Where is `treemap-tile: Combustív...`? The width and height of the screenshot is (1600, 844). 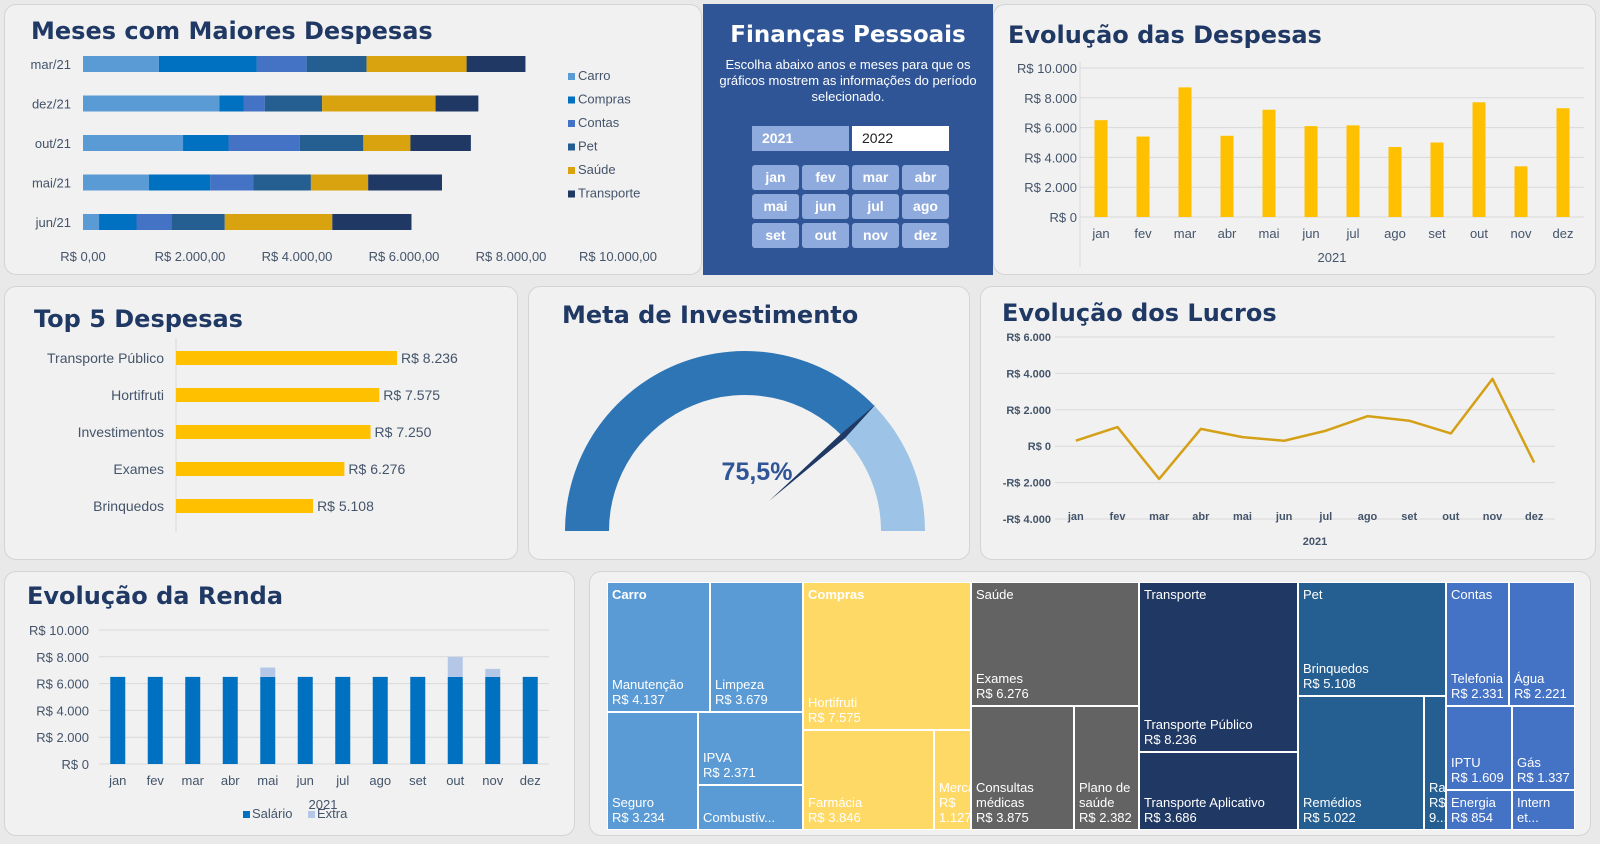 treemap-tile: Combustív... is located at coordinates (750, 807).